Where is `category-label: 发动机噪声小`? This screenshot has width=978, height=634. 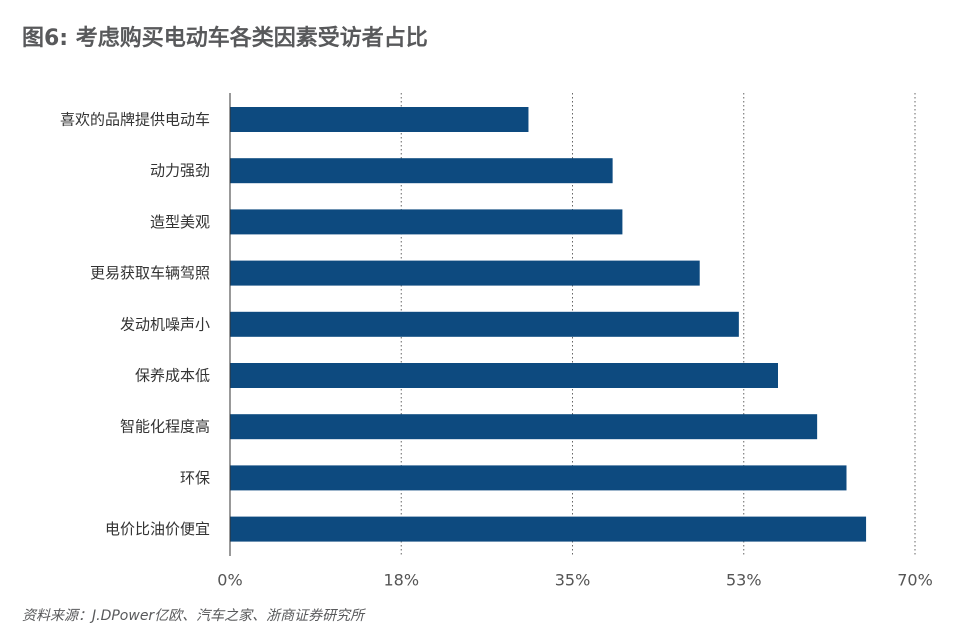
category-label: 发动机噪声小 is located at coordinates (165, 324).